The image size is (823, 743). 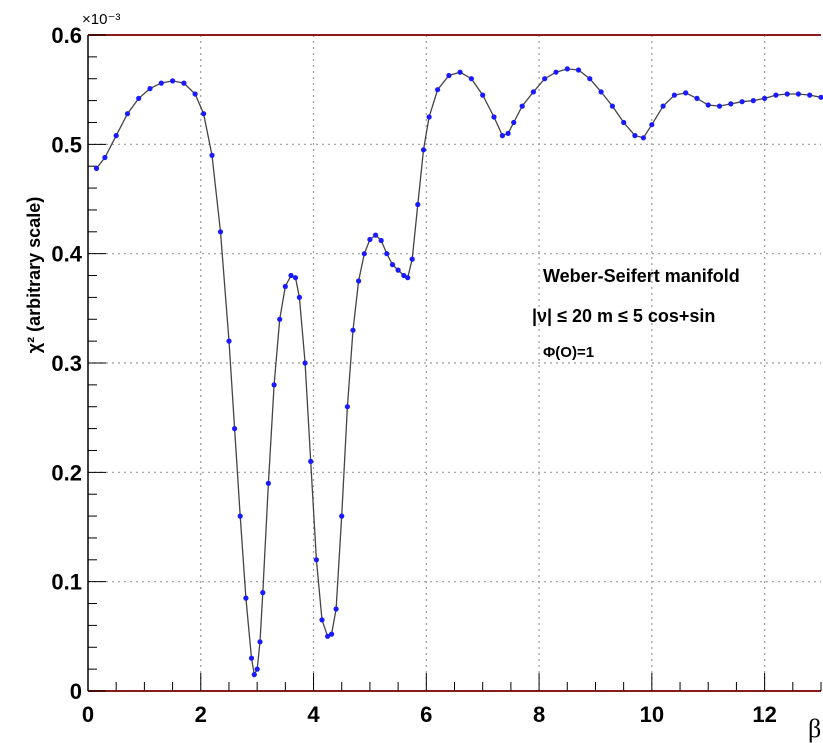 I want to click on x-tick-label: 8, so click(x=539, y=714).